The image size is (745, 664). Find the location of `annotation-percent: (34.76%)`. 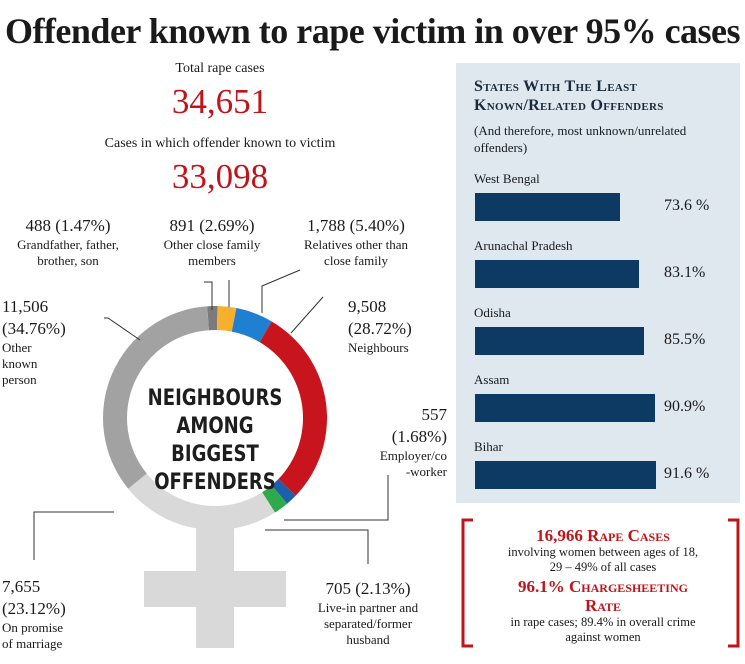

annotation-percent: (34.76%) is located at coordinates (34, 328).